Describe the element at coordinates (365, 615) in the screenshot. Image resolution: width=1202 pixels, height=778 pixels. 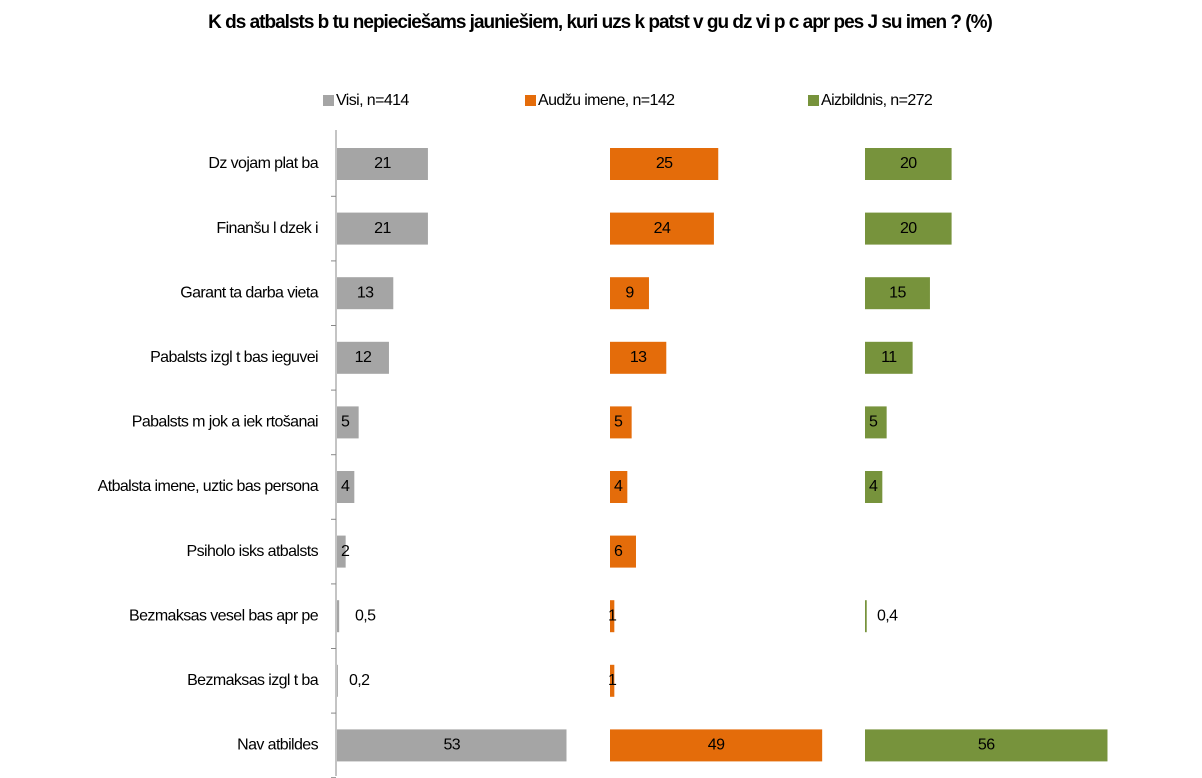
I see `data-label: 0,5` at that location.